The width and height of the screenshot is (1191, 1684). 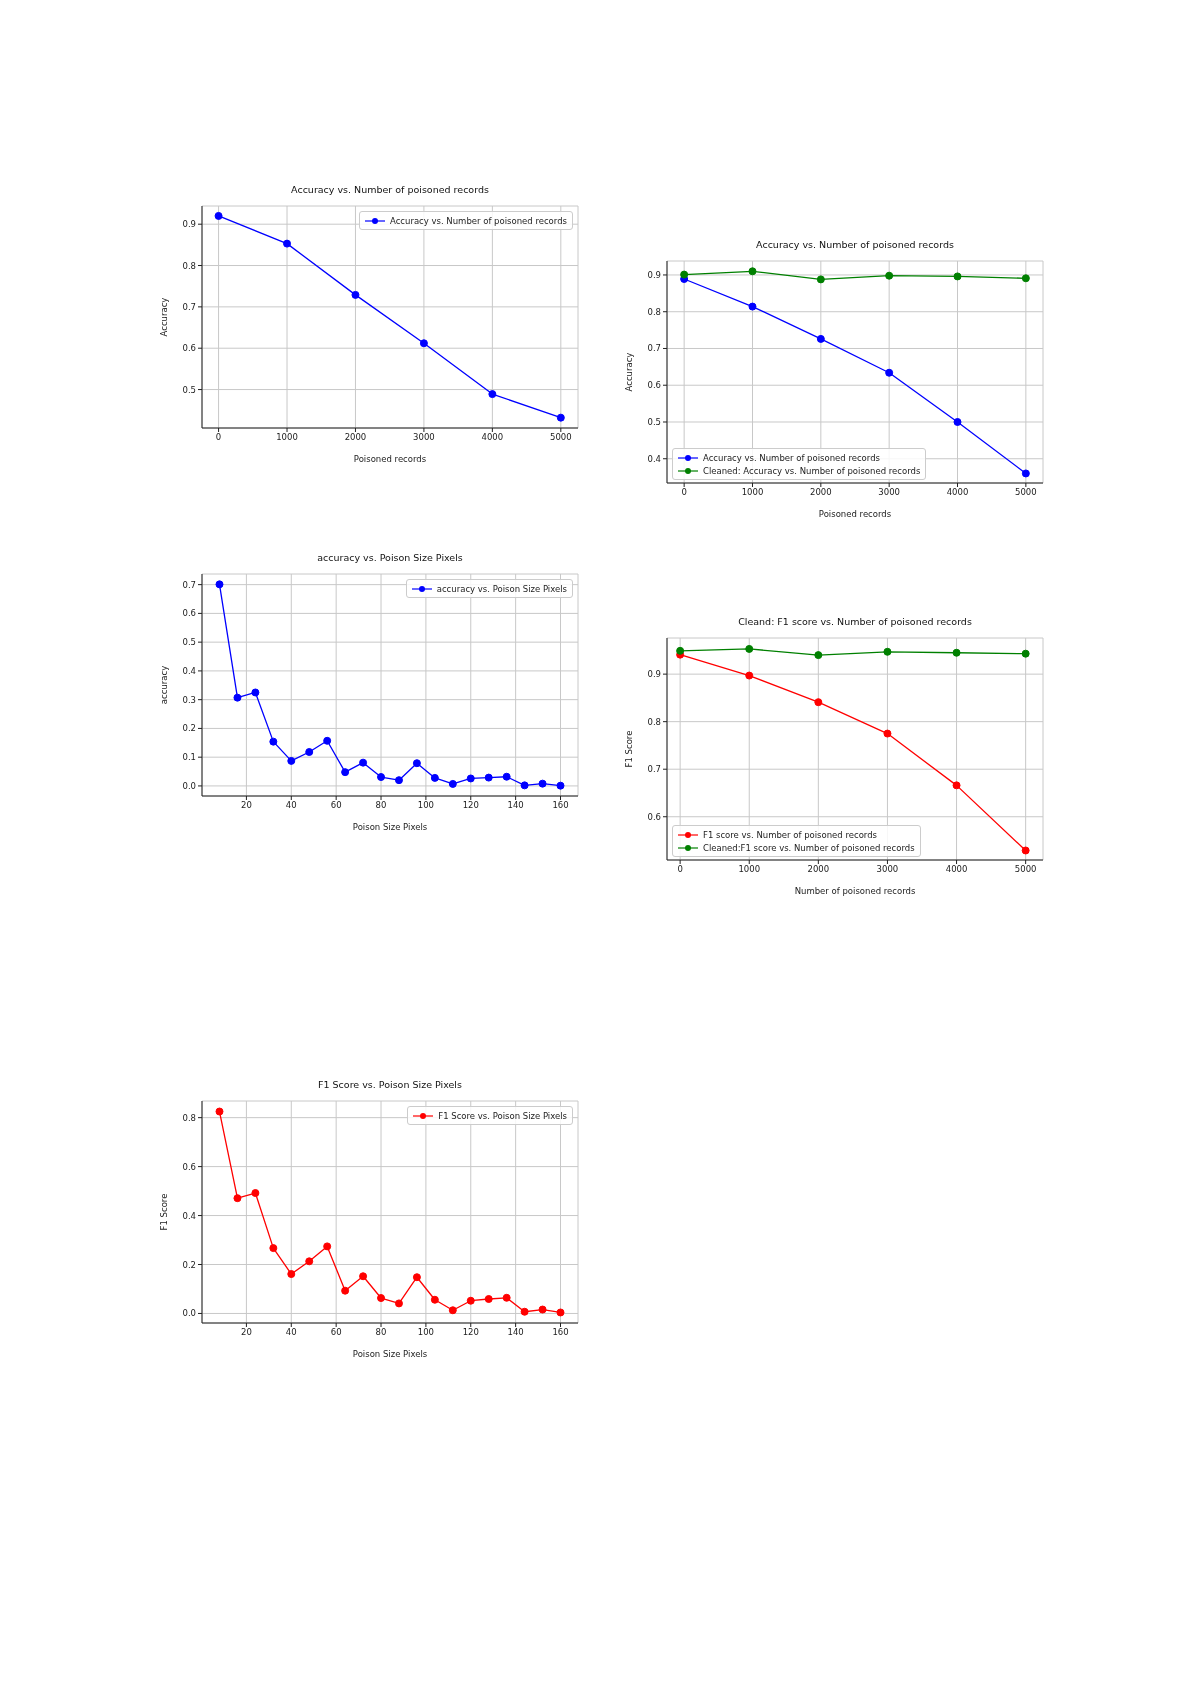 What do you see at coordinates (501, 588) in the screenshot?
I see `legend-label: accuracy vs. Poison Size Pixels` at bounding box center [501, 588].